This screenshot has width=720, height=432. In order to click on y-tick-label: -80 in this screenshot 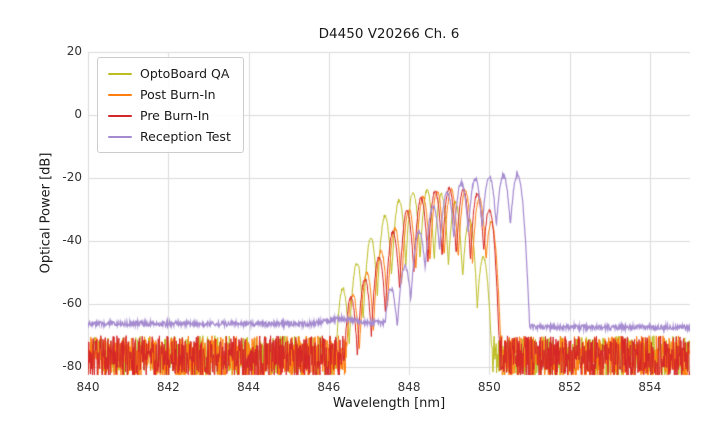, I will do `click(72, 366)`.